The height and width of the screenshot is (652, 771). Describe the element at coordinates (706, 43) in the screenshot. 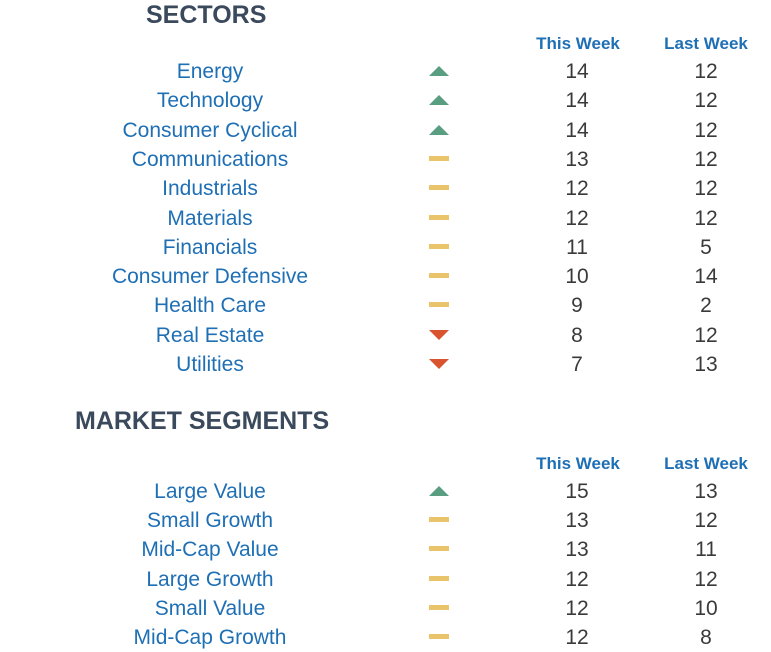

I see `sectors-last-week-header: Last Week` at that location.